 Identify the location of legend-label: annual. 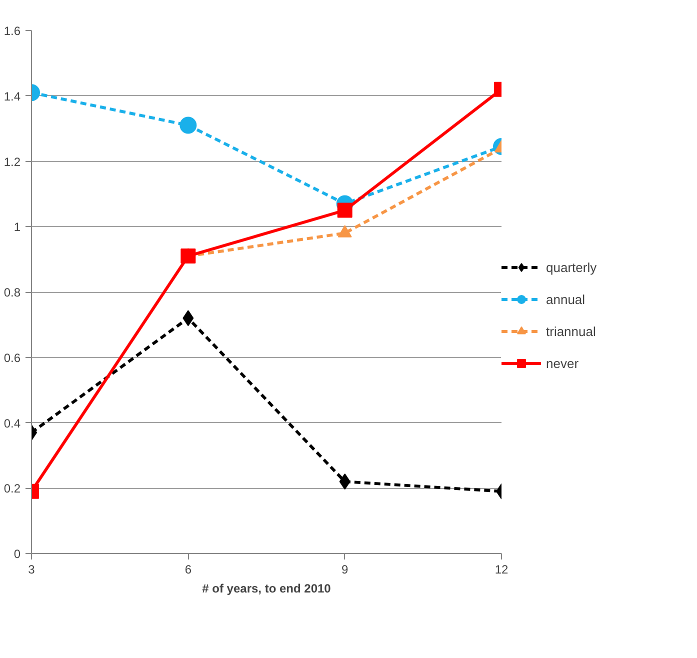
(566, 299).